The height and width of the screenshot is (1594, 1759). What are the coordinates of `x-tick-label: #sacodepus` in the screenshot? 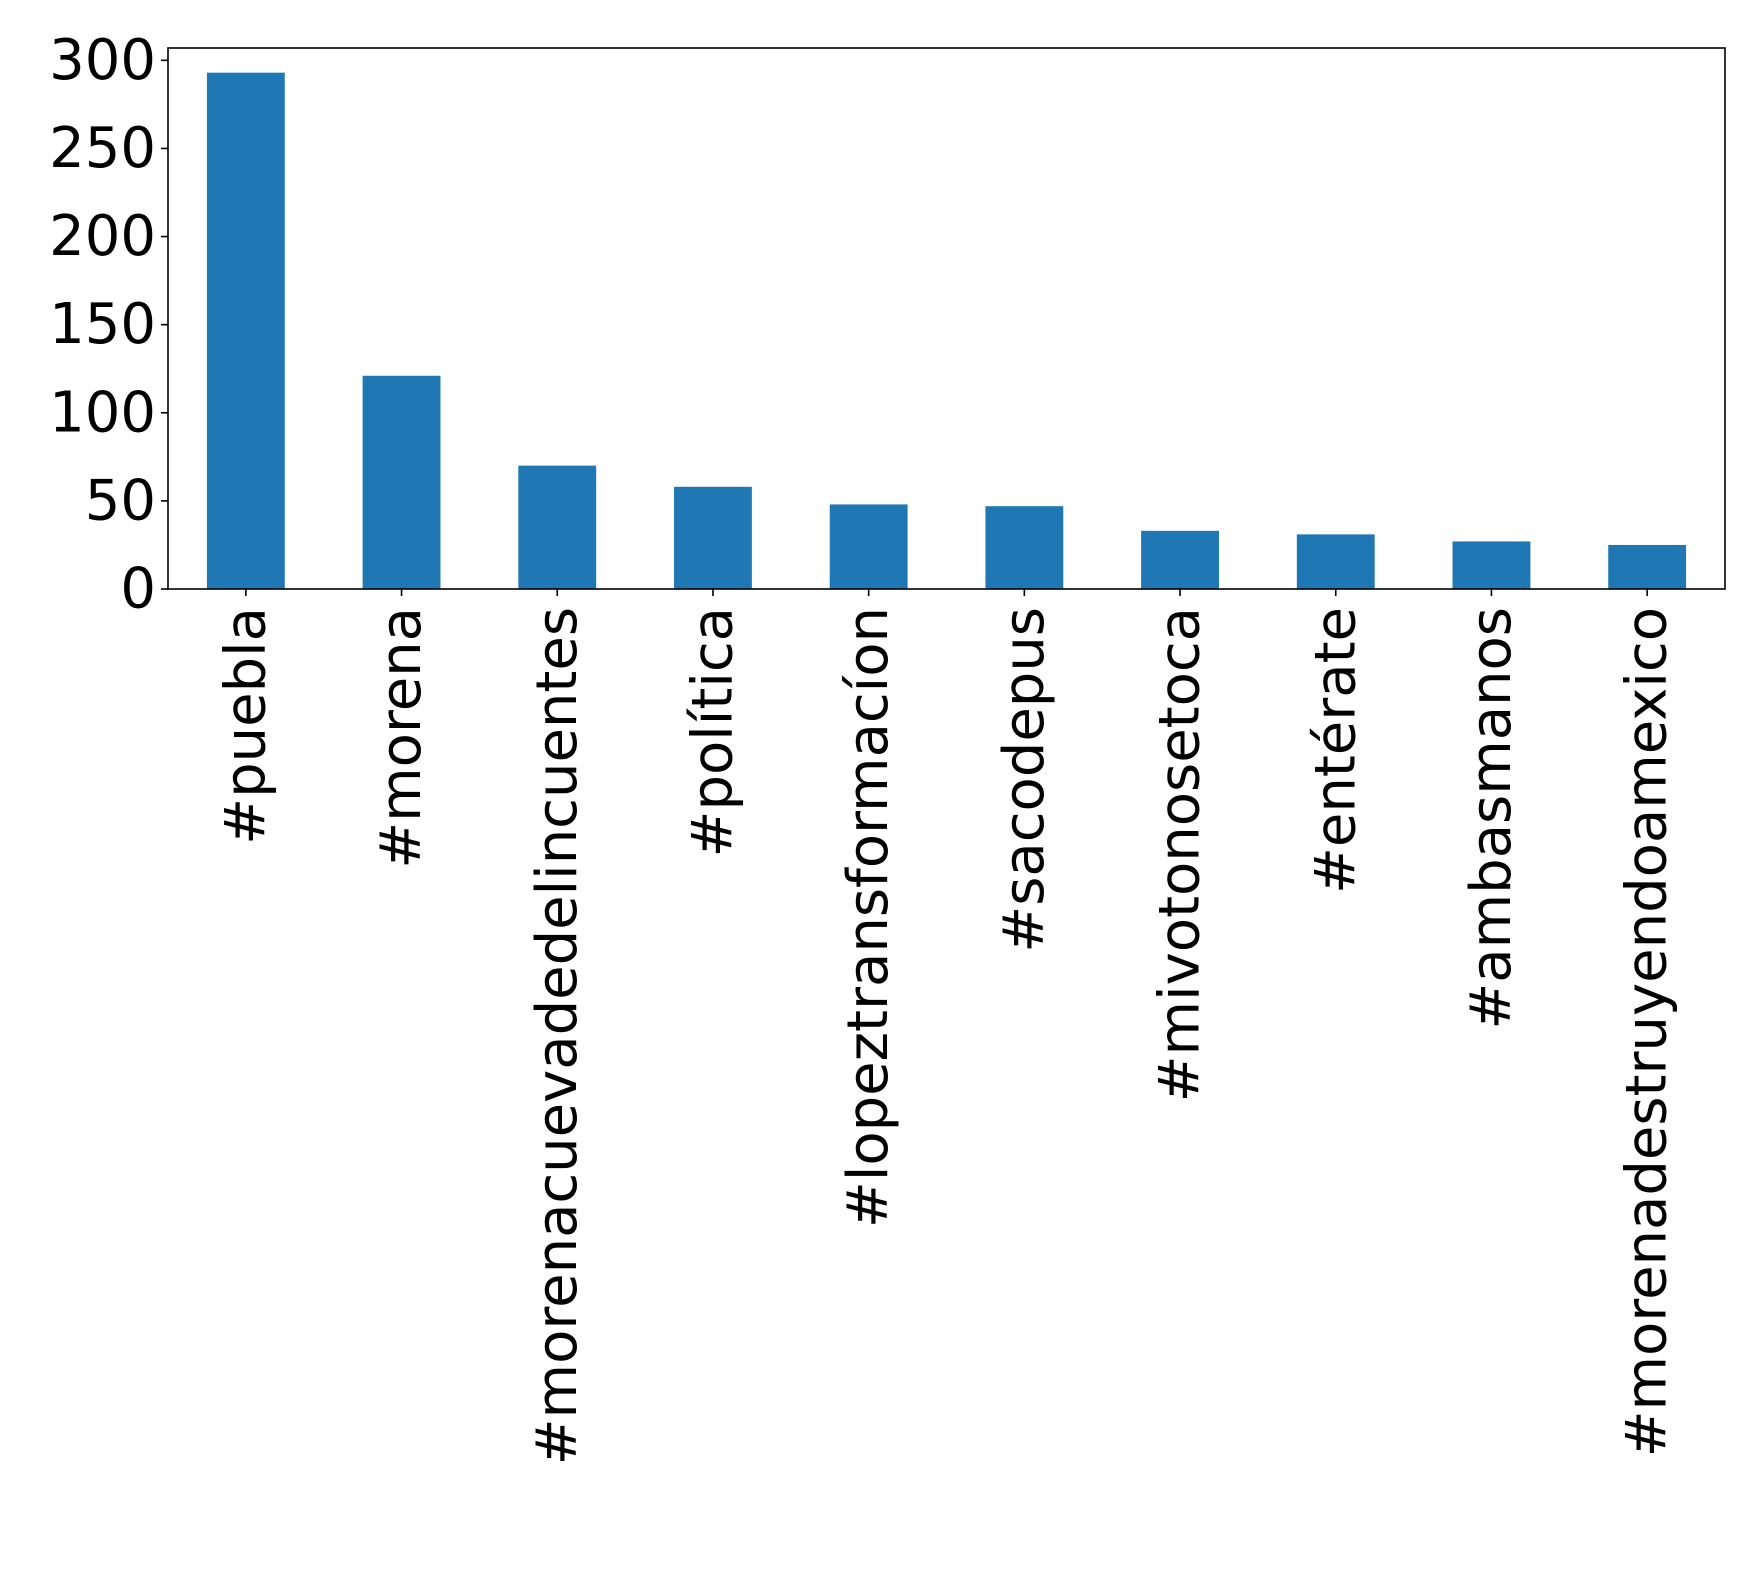 It's located at (1024, 780).